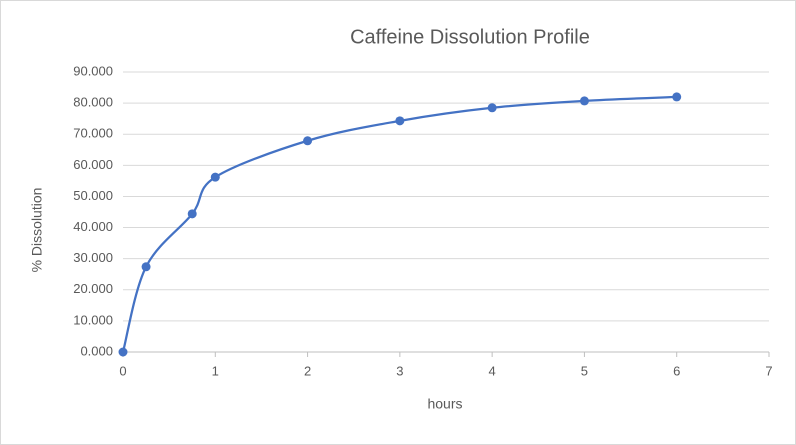  I want to click on y-tick-label: 40.000, so click(93, 226).